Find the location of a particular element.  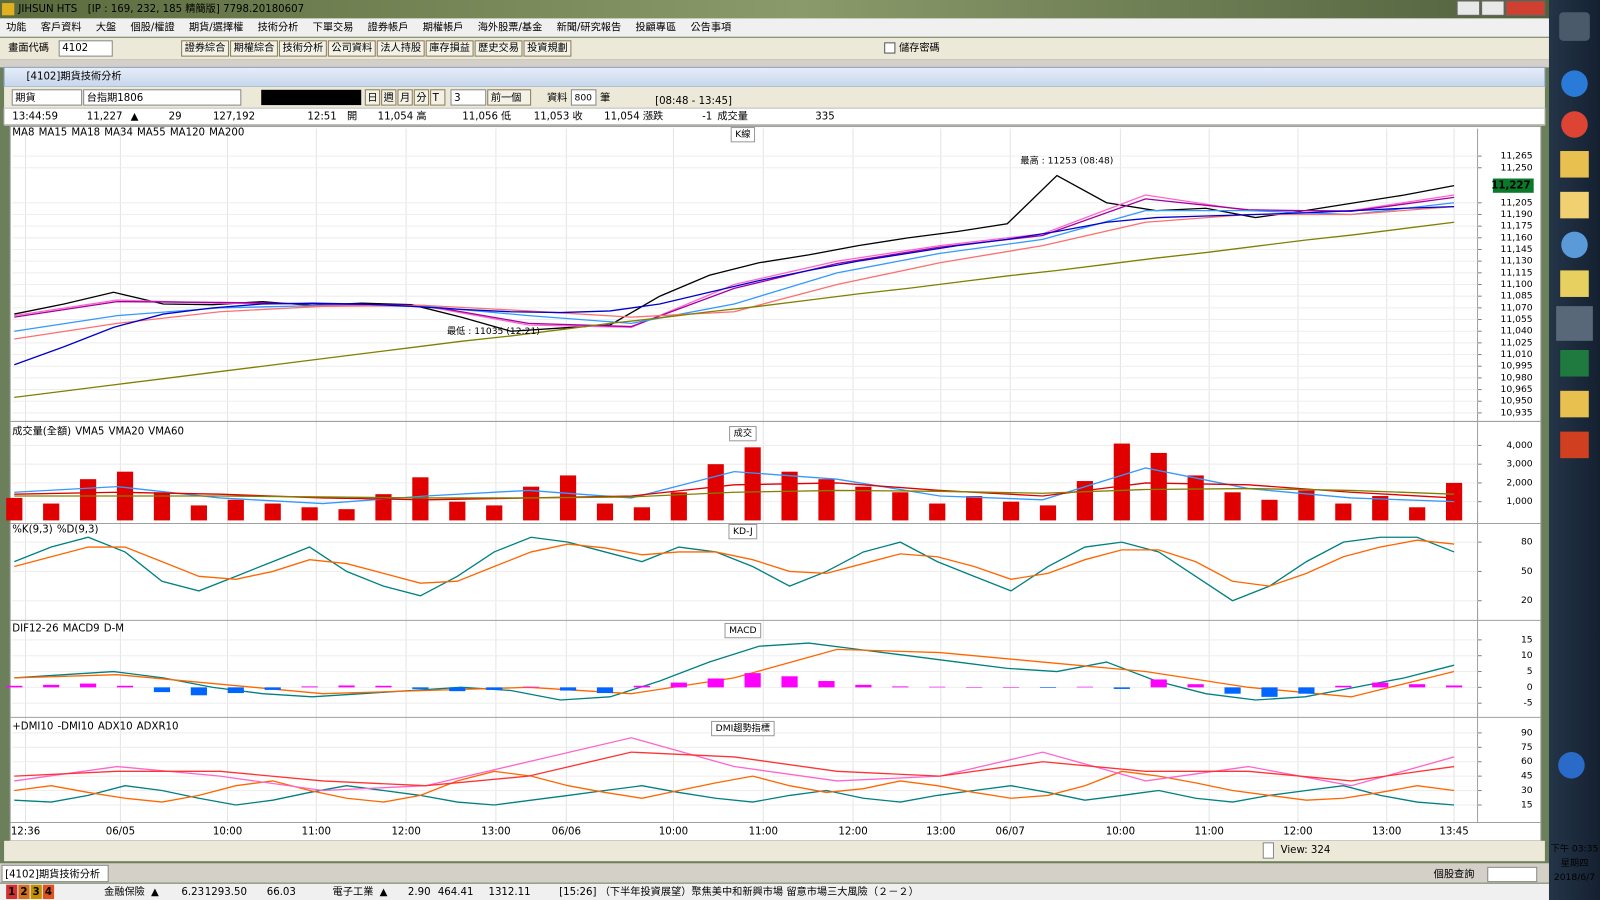

y-tick-label: 4,000 is located at coordinates (1519, 445).